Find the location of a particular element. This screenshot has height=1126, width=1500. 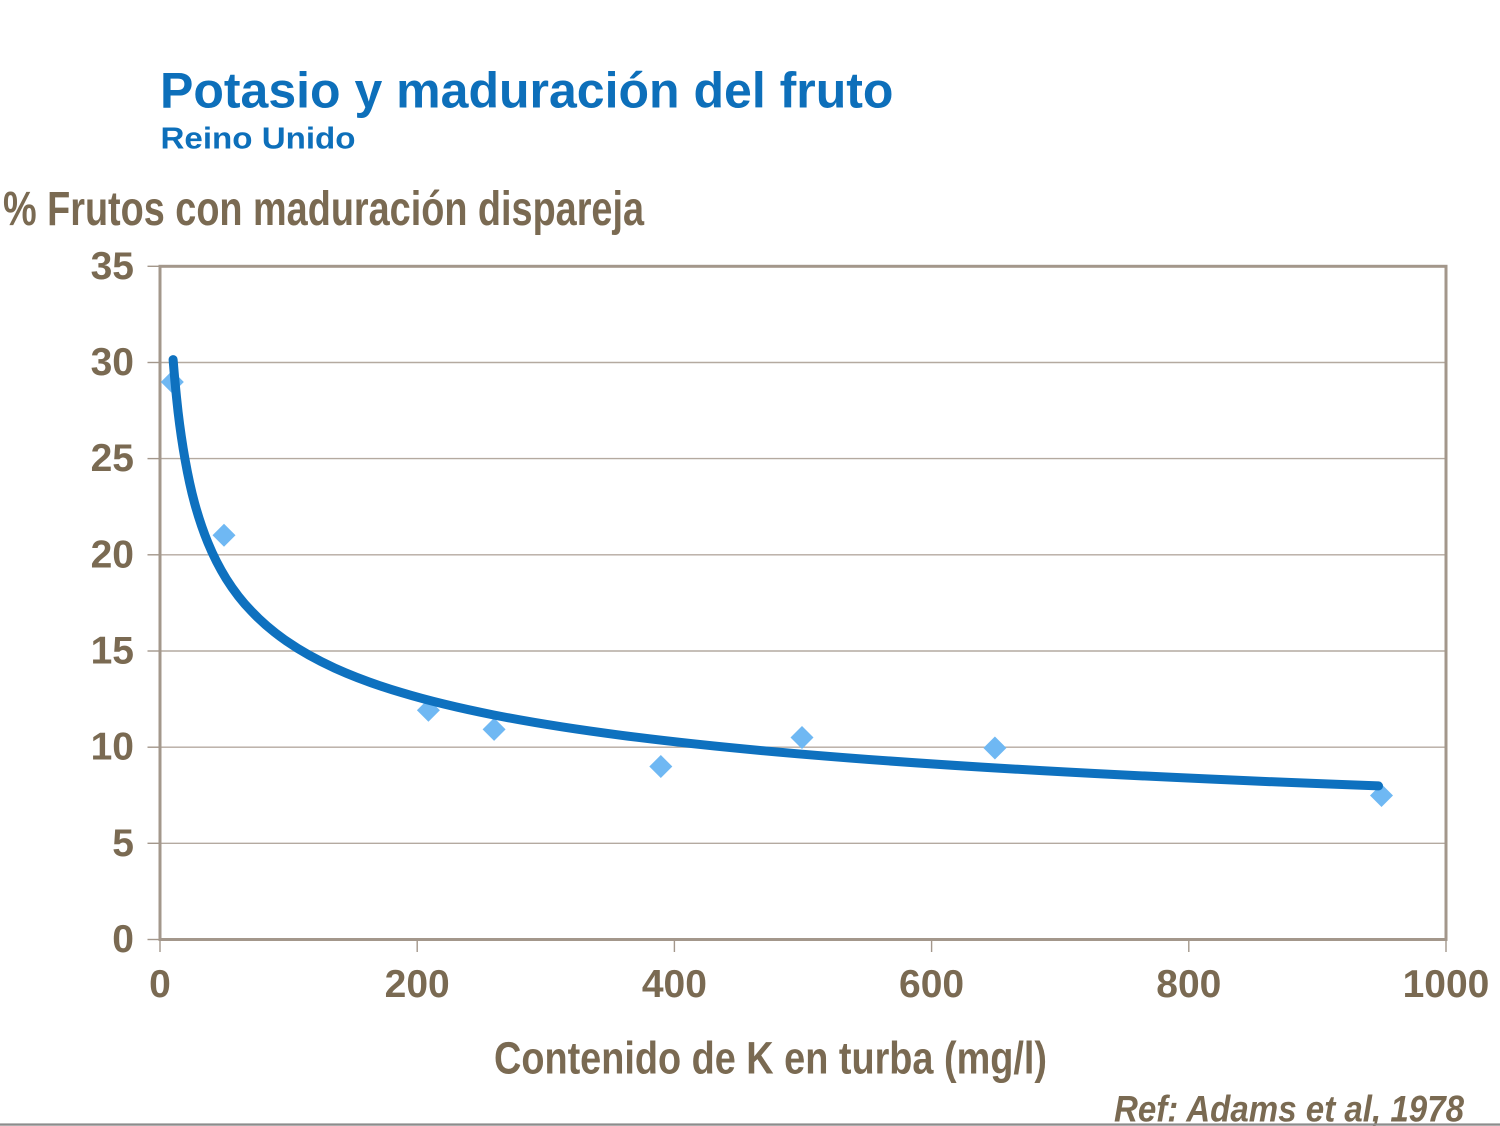

svg-text: Contenido de K en turba (mg/l) is located at coordinates (770, 1058).